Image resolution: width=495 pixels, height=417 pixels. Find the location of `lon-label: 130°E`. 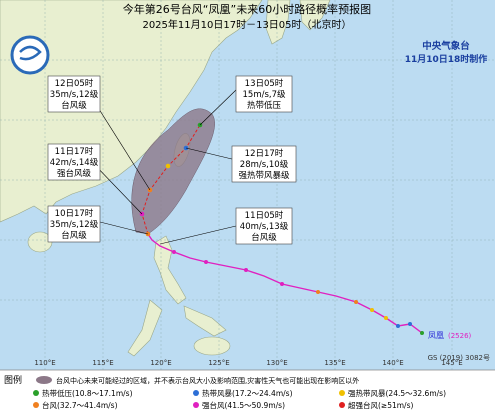

lon-label: 130°E is located at coordinates (276, 363).